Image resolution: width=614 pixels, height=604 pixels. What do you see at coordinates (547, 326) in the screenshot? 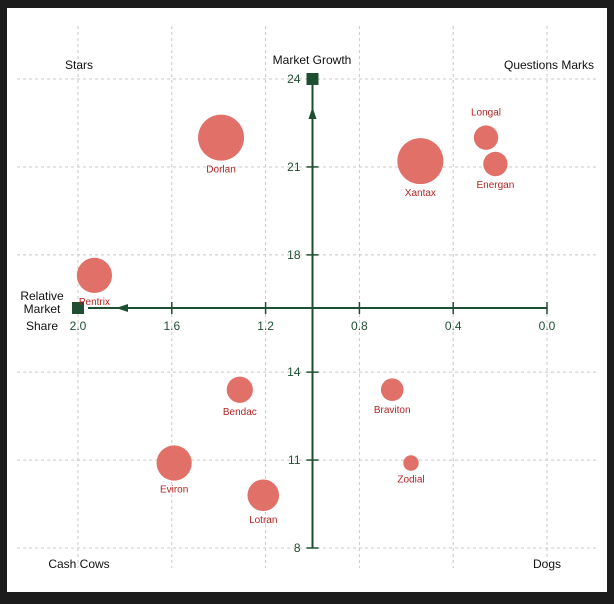
I see `x-tick-label: 0.0` at bounding box center [547, 326].